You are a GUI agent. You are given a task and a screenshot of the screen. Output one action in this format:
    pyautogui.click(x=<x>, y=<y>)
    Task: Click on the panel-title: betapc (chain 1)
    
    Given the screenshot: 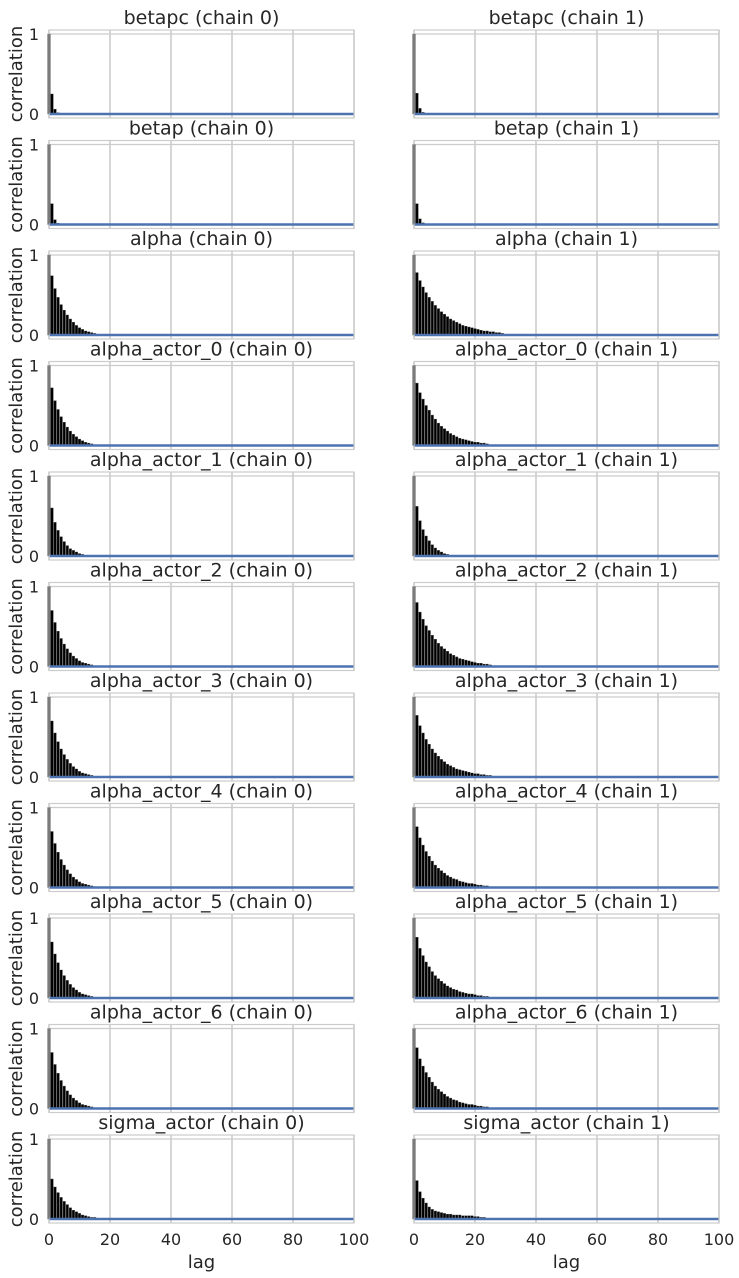 What is the action you would take?
    pyautogui.click(x=567, y=18)
    